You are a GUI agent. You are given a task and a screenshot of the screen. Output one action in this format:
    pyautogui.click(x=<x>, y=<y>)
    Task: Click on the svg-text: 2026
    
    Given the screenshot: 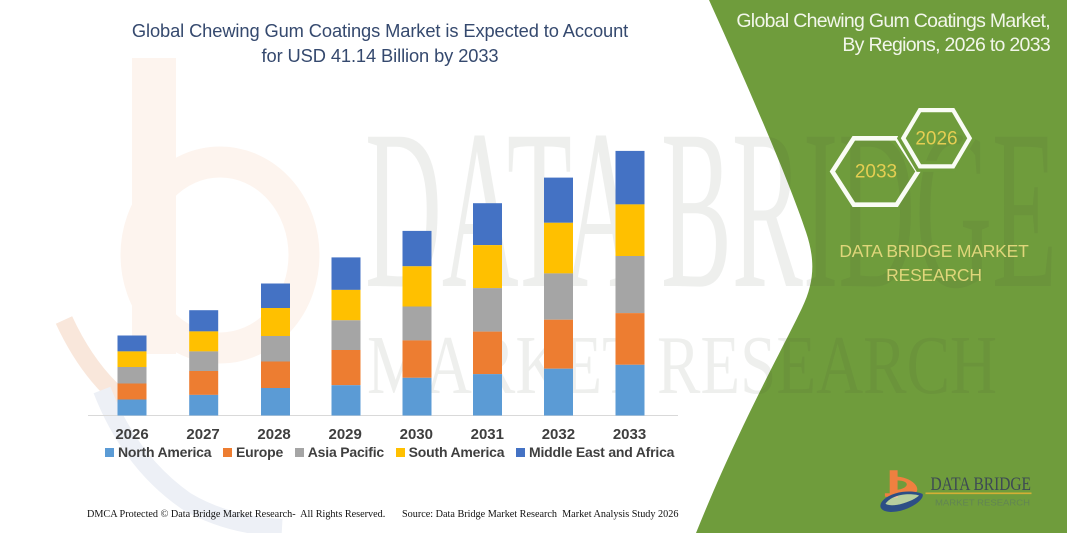 What is the action you would take?
    pyautogui.click(x=936, y=139)
    